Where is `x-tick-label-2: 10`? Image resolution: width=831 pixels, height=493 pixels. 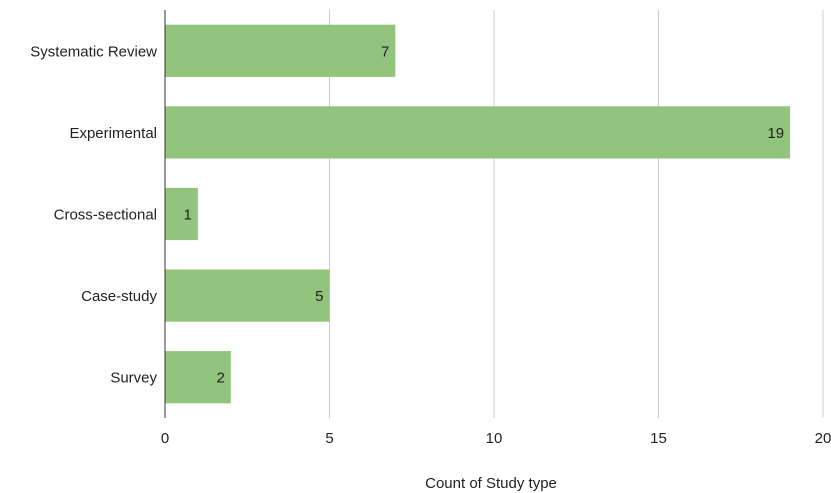 x-tick-label-2: 10 is located at coordinates (494, 438).